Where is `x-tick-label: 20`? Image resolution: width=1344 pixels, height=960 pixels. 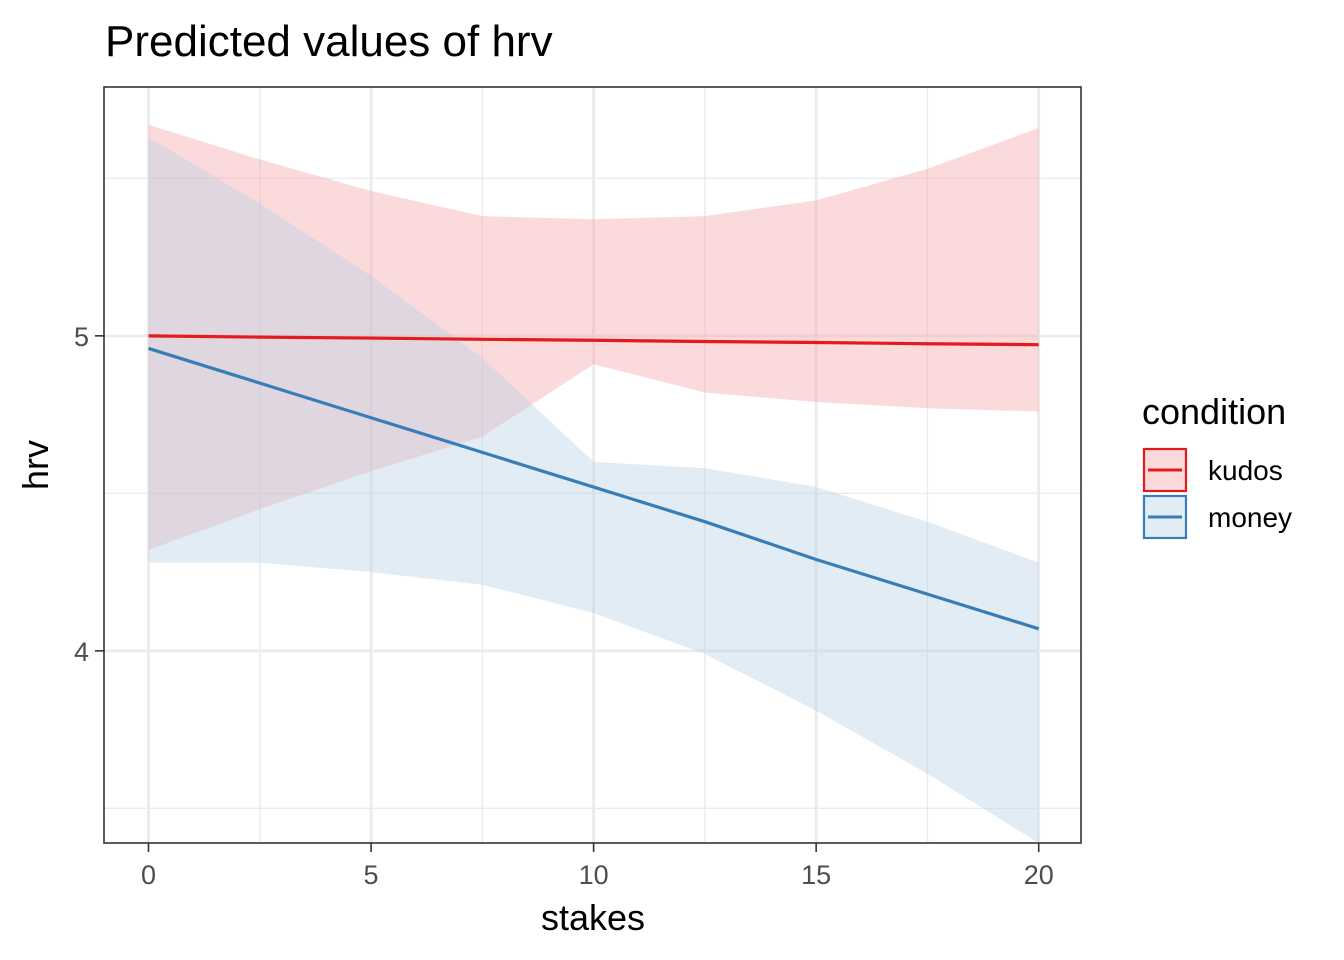
x-tick-label: 20 is located at coordinates (1039, 875).